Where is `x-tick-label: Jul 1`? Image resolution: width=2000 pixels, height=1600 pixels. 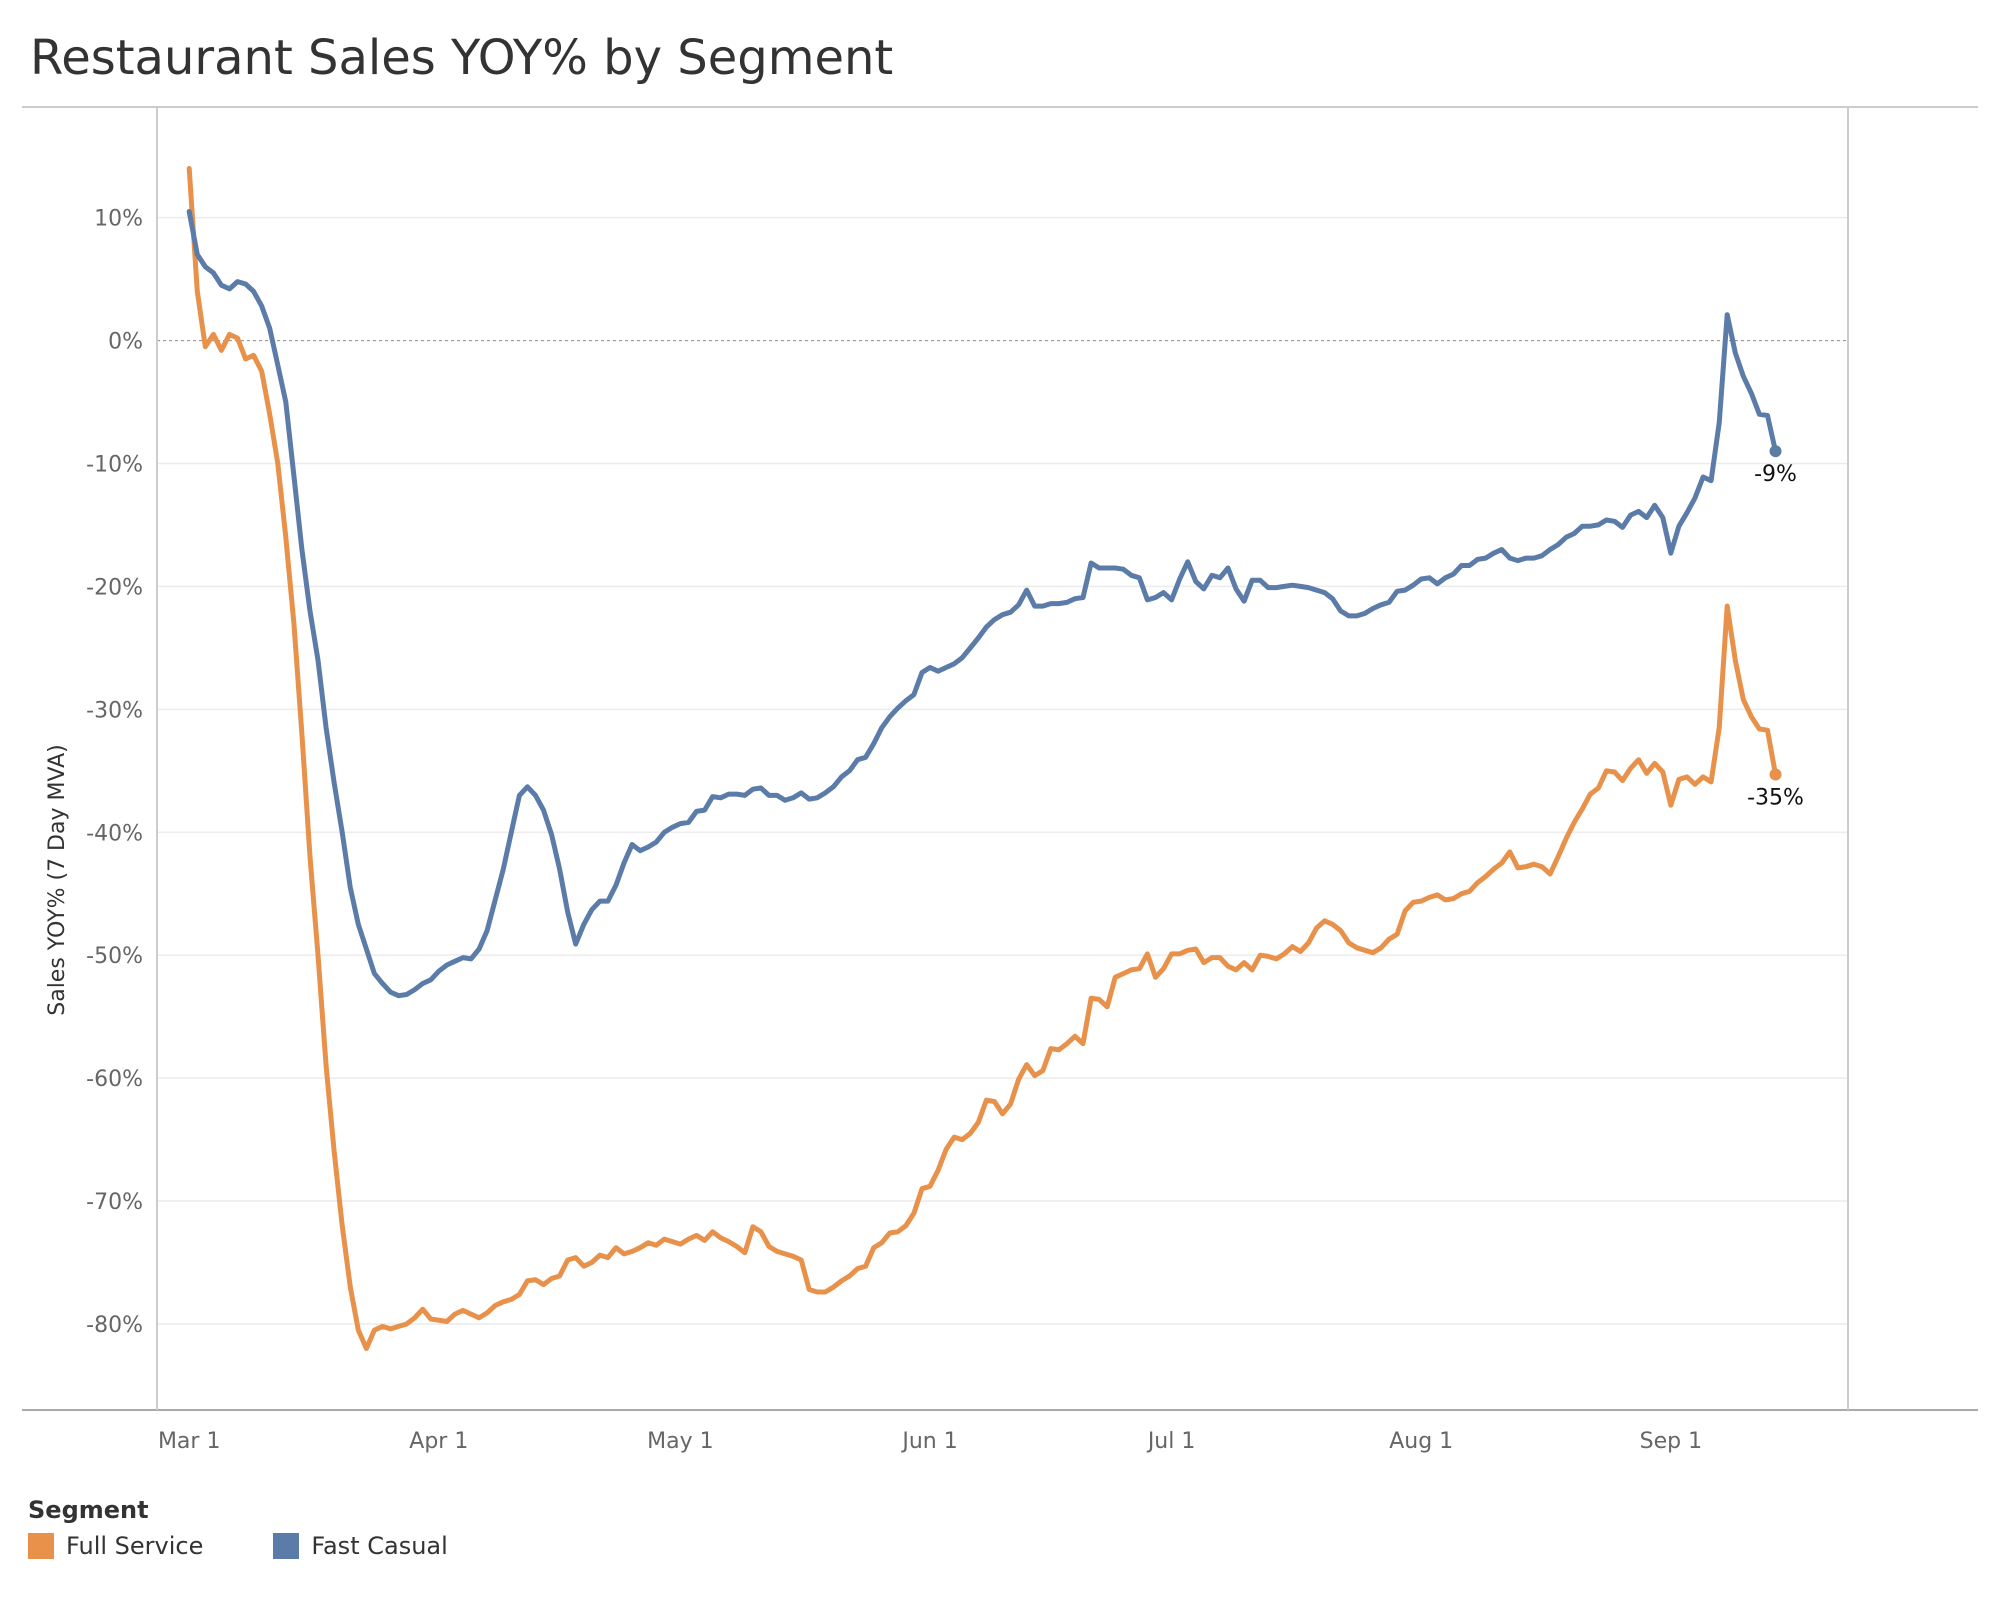 x-tick-label: Jul 1 is located at coordinates (1171, 1441).